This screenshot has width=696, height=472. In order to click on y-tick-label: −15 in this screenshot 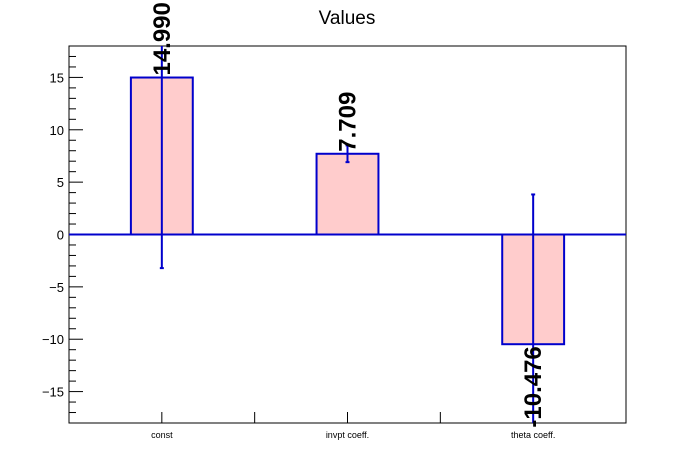, I will do `click(53, 392)`.